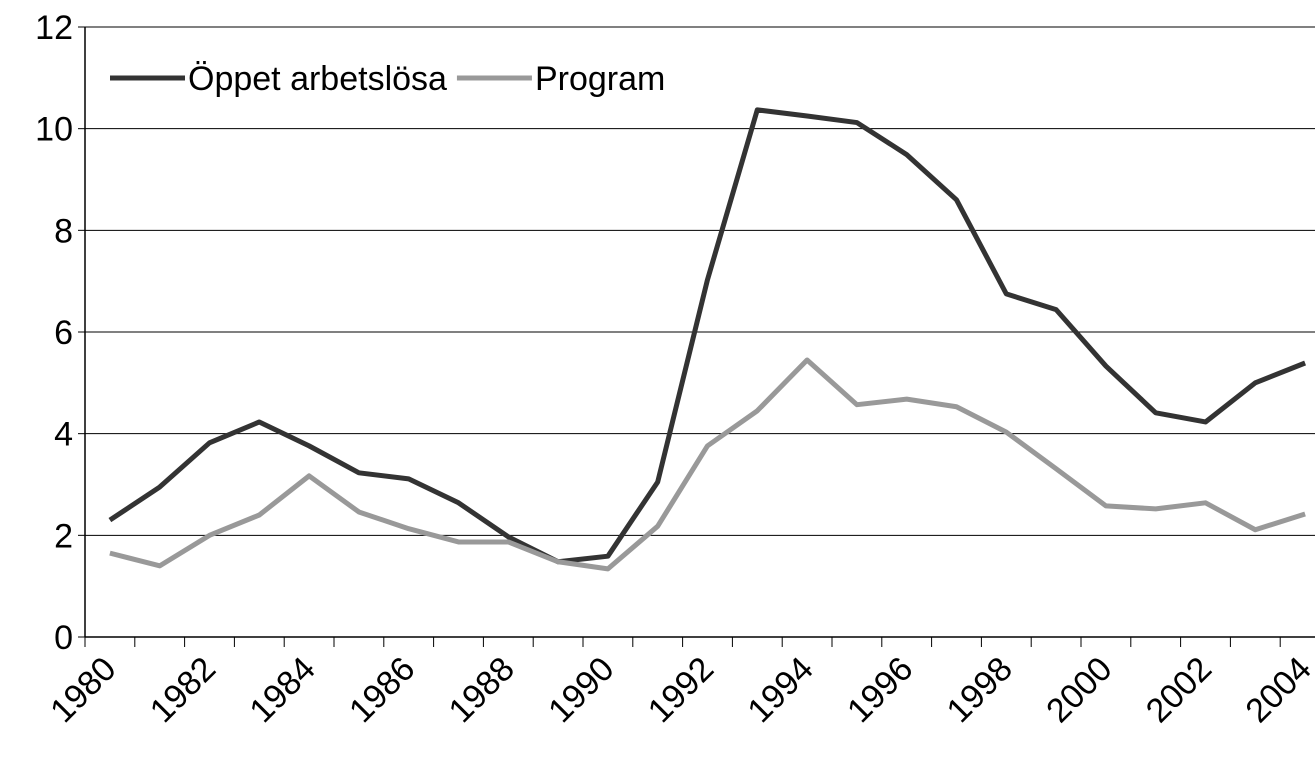 Image resolution: width=1315 pixels, height=768 pixels. Describe the element at coordinates (63, 231) in the screenshot. I see `y-tick-label: 8` at that location.